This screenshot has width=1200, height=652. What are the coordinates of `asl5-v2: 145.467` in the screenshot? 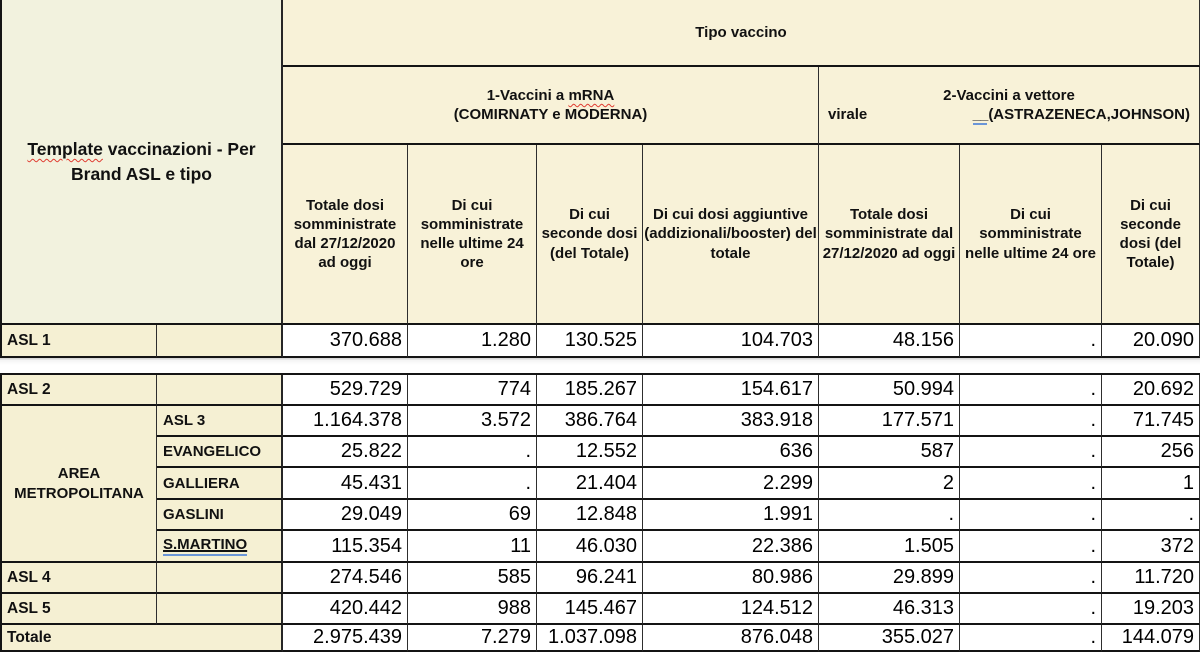 It's located at (590, 609).